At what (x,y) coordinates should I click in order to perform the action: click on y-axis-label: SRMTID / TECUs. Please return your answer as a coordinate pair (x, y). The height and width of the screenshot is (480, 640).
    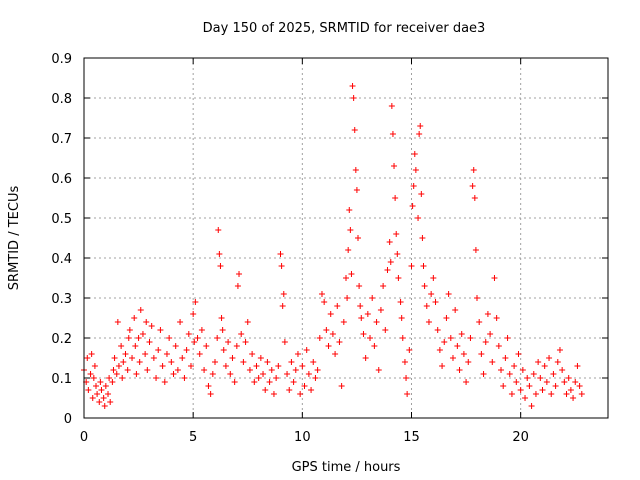
    Looking at the image, I should click on (14, 238).